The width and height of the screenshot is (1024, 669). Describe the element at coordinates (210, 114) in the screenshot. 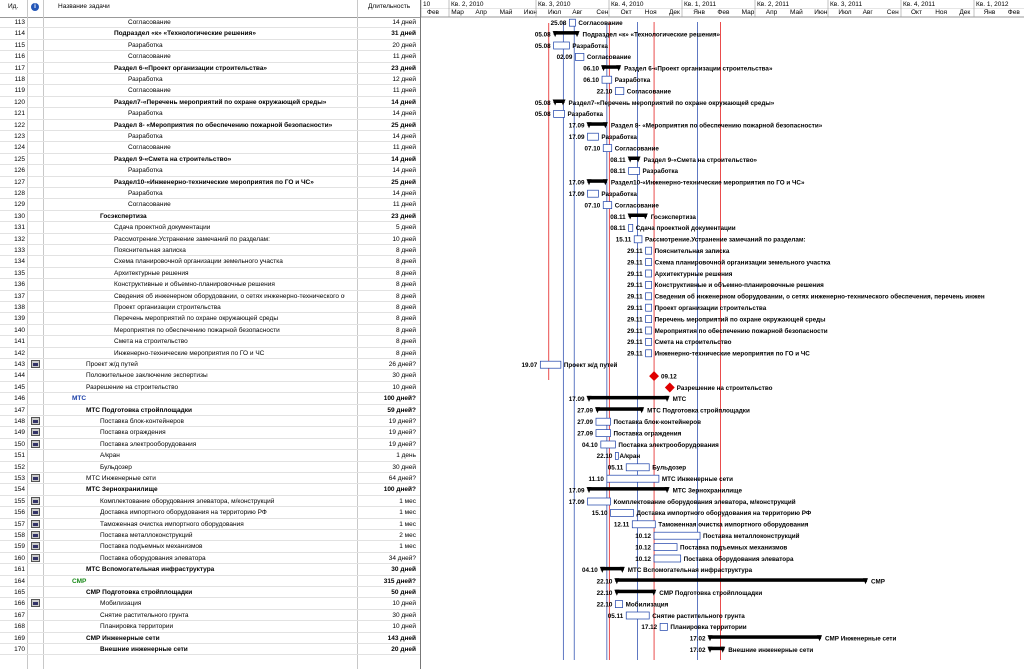

I see `task-row: 121 Разработка 14 дней` at that location.